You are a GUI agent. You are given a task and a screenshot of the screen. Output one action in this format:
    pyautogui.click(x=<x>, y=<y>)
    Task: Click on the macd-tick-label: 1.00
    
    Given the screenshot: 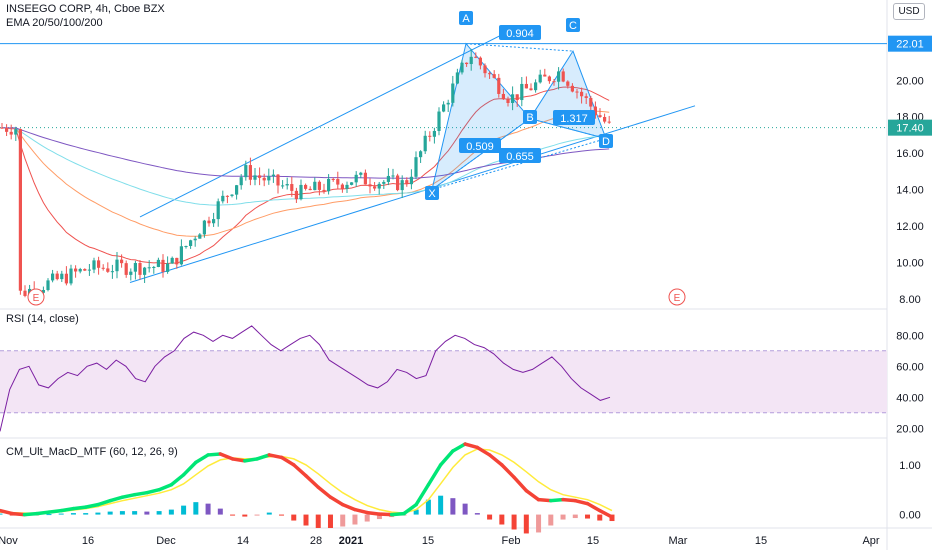 What is the action you would take?
    pyautogui.click(x=909, y=466)
    